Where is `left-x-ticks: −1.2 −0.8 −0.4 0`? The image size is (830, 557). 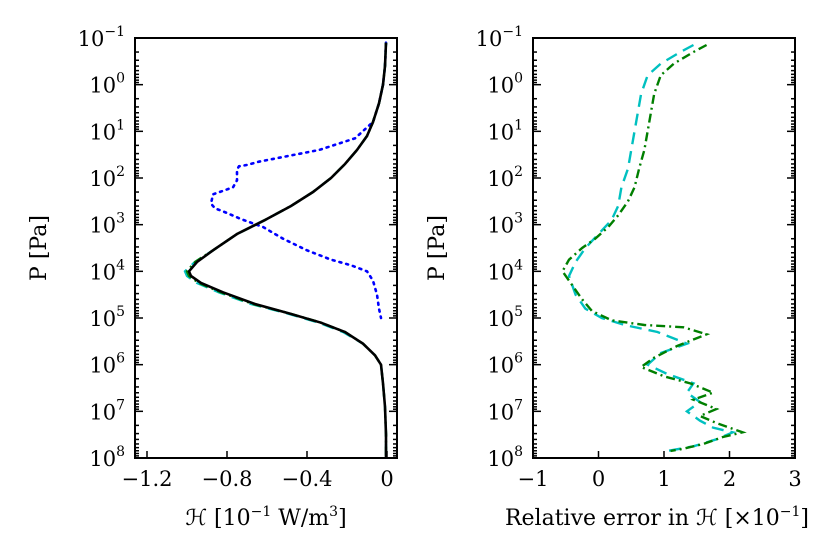 left-x-ticks: −1.2 −0.8 −0.4 0 is located at coordinates (258, 471).